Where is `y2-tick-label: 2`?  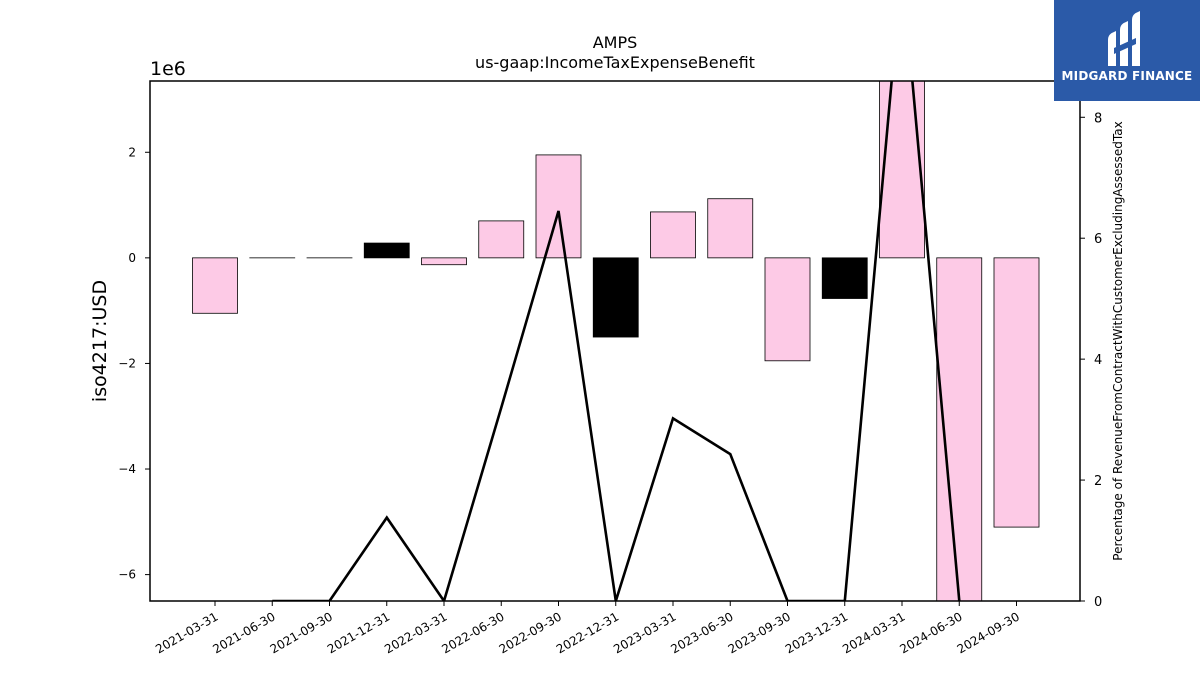
y2-tick-label: 2 is located at coordinates (1098, 481).